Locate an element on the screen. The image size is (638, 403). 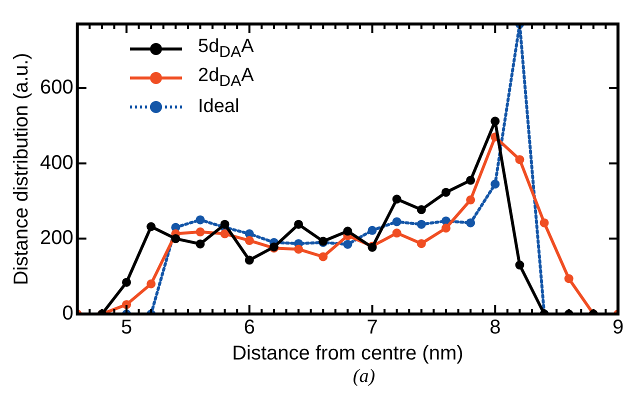
y-tick-label: 600 is located at coordinates (57, 87).